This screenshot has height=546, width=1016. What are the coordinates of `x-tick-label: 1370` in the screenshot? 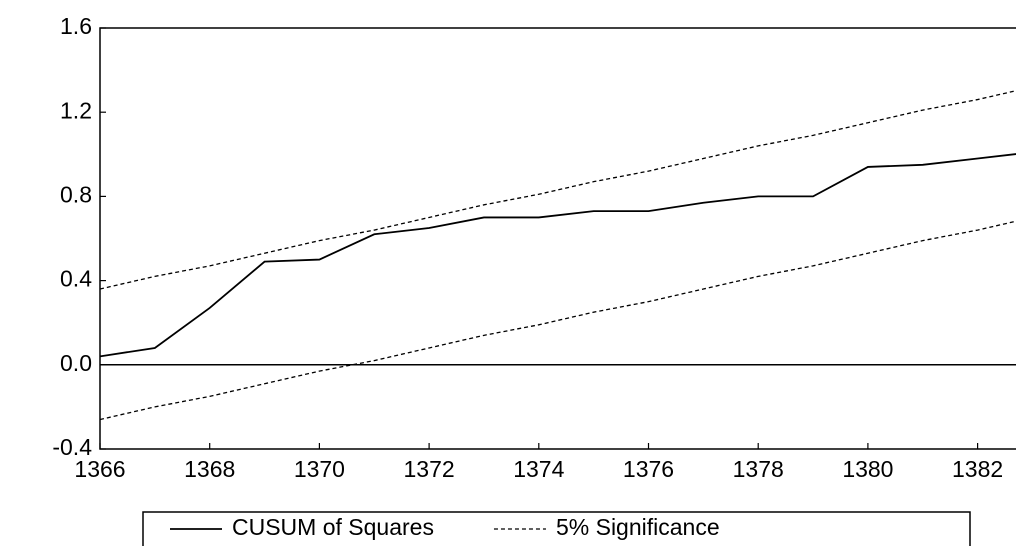 It's located at (319, 469).